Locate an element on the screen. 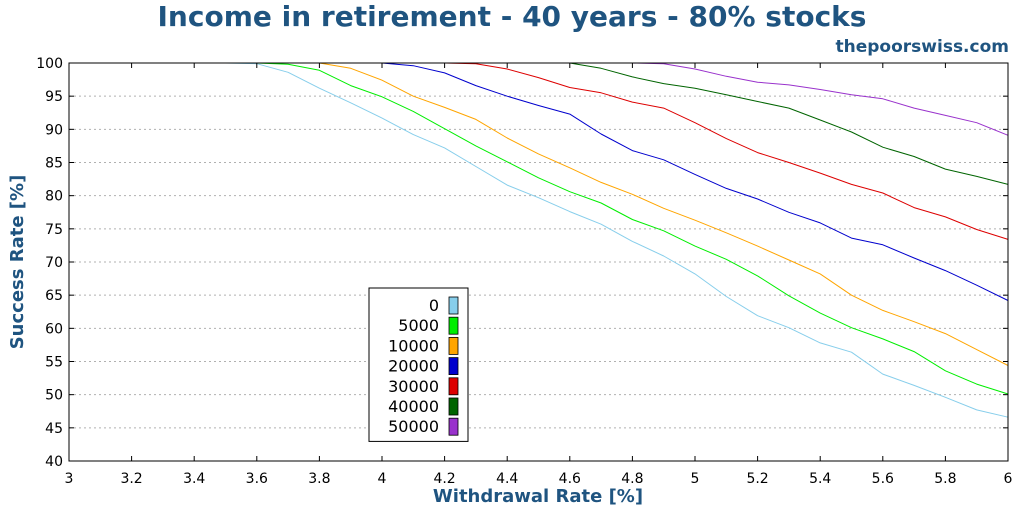 Image resolution: width=1024 pixels, height=512 pixels. x-tick-label: 3.4 is located at coordinates (194, 479).